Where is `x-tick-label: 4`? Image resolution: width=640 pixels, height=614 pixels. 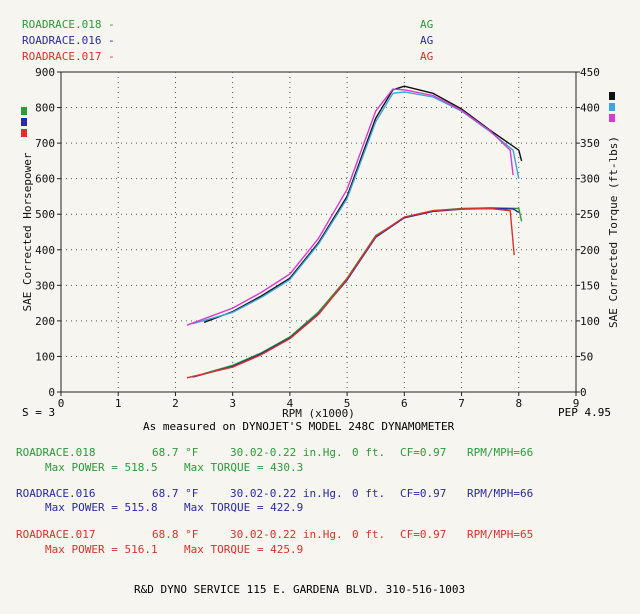 x-tick-label: 4 is located at coordinates (290, 403).